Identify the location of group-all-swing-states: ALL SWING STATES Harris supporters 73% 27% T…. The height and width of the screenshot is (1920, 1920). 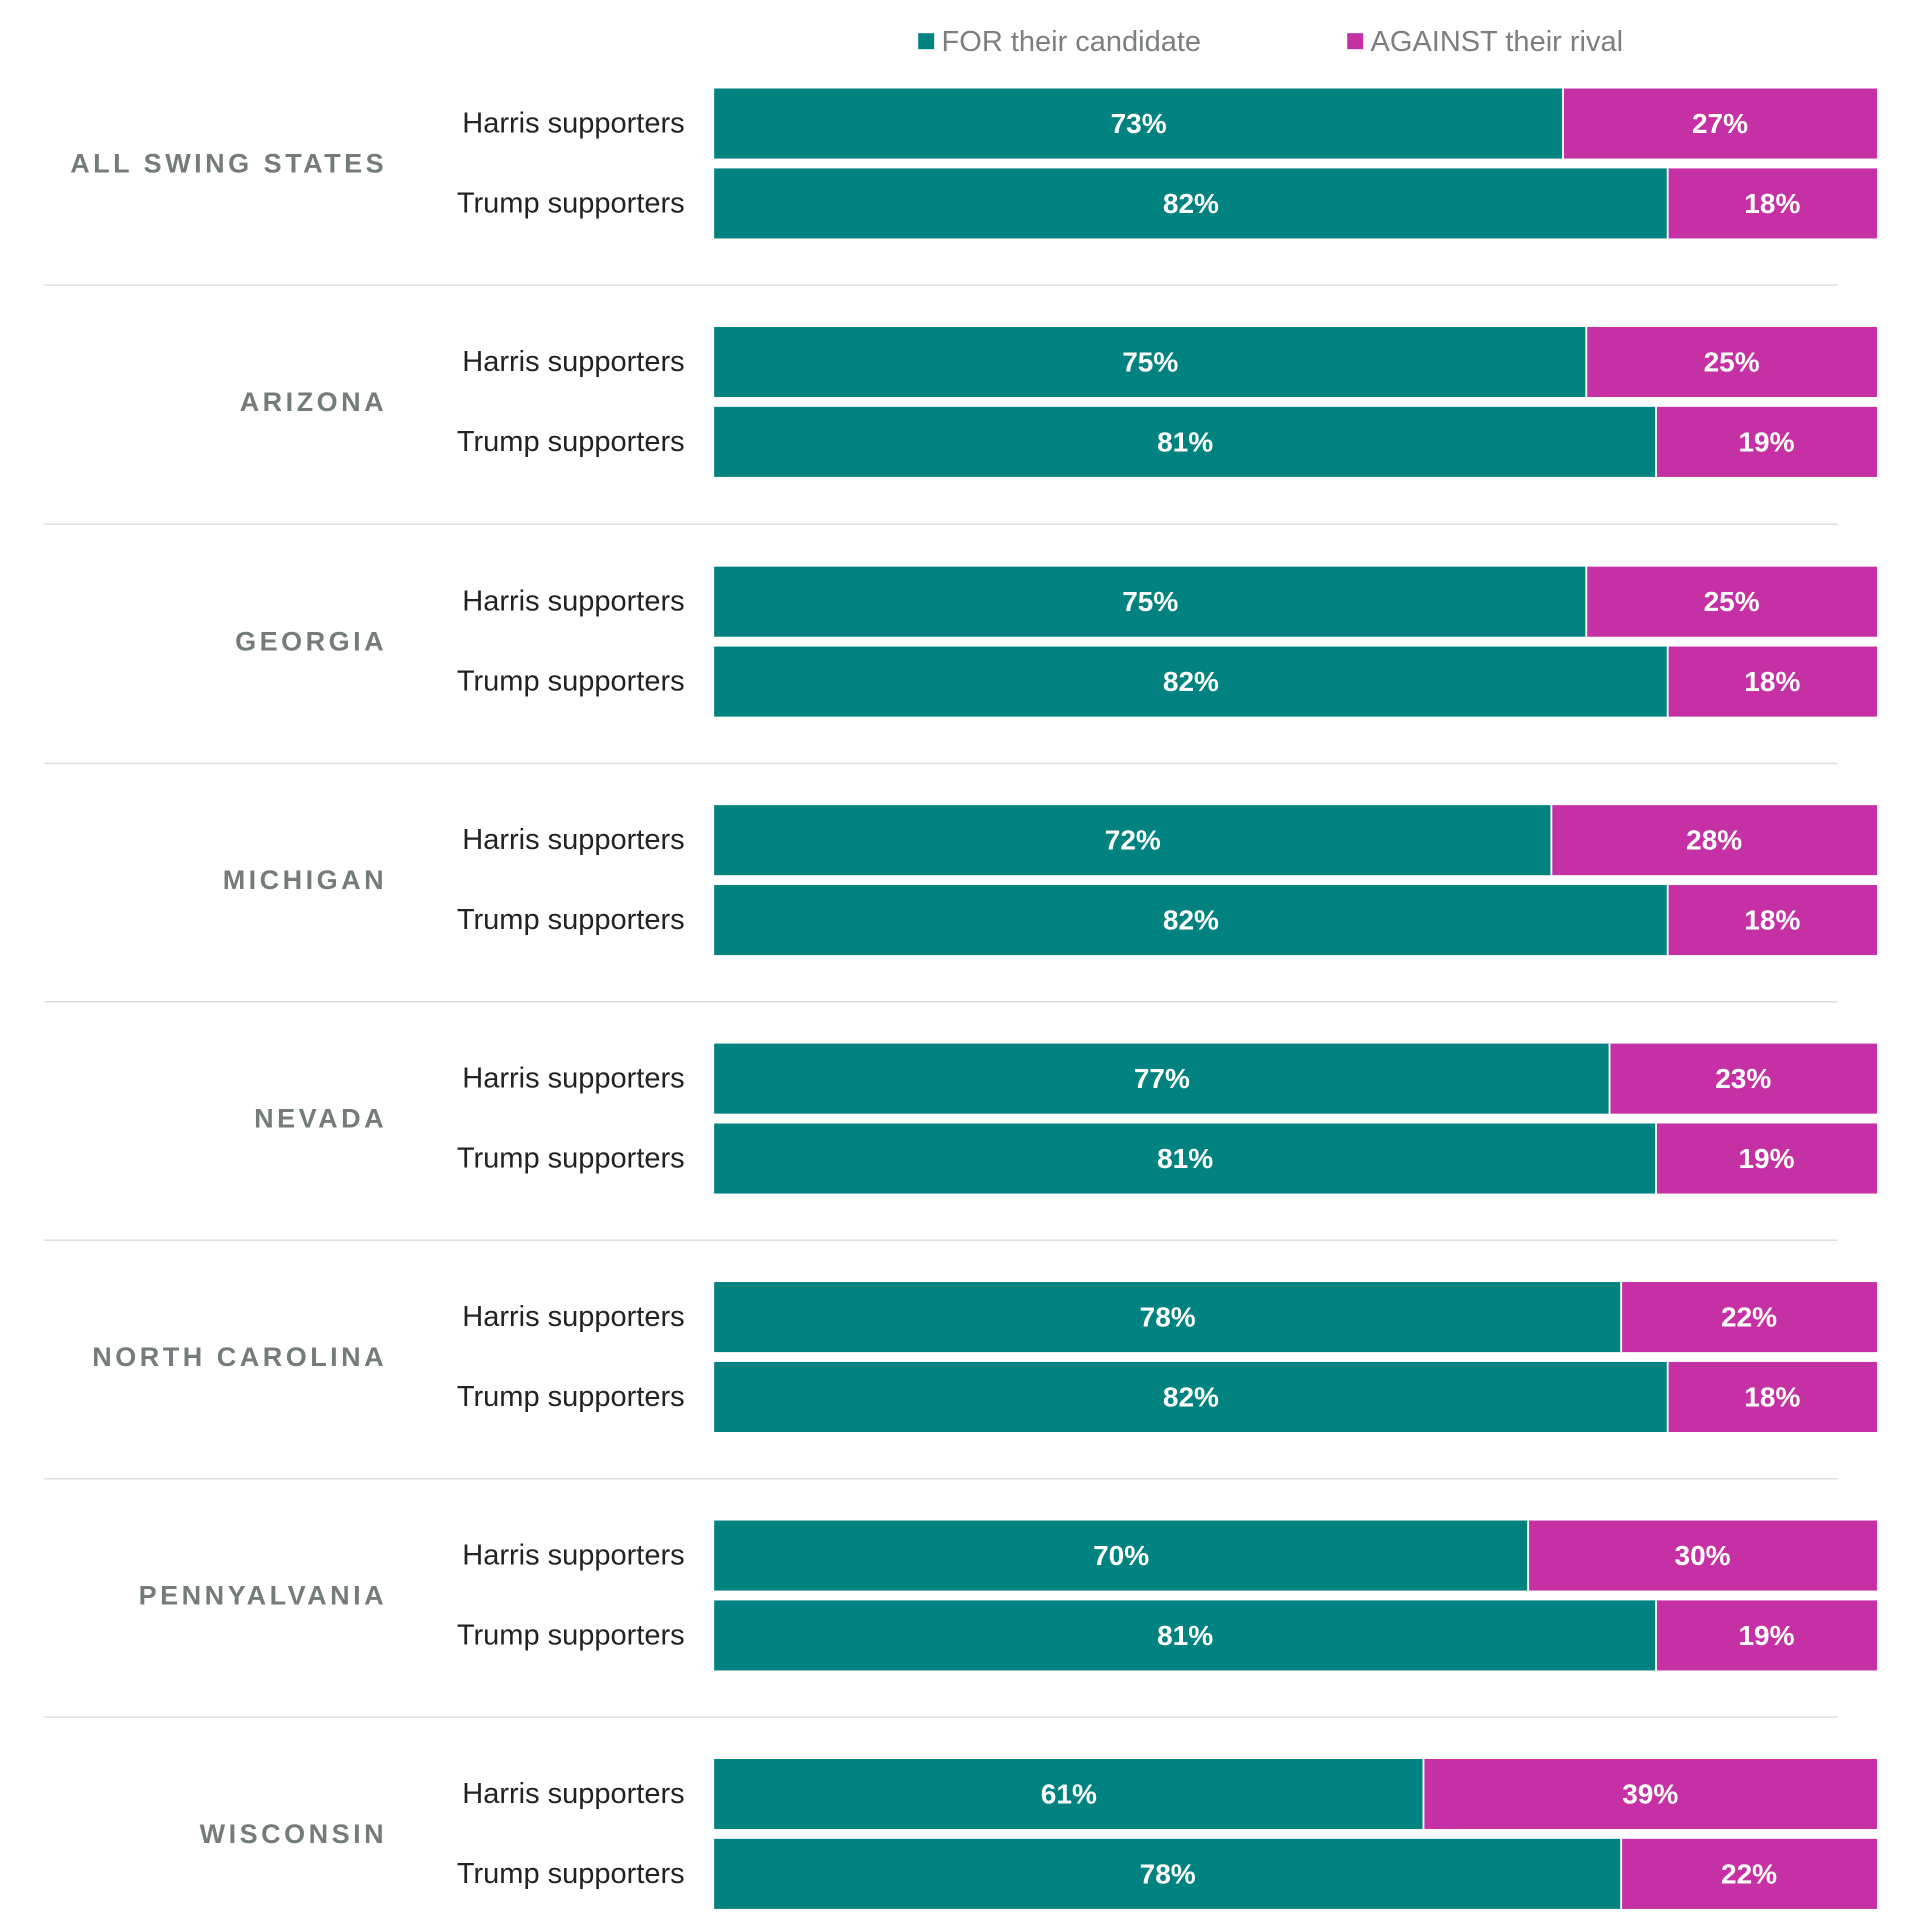
(973, 163).